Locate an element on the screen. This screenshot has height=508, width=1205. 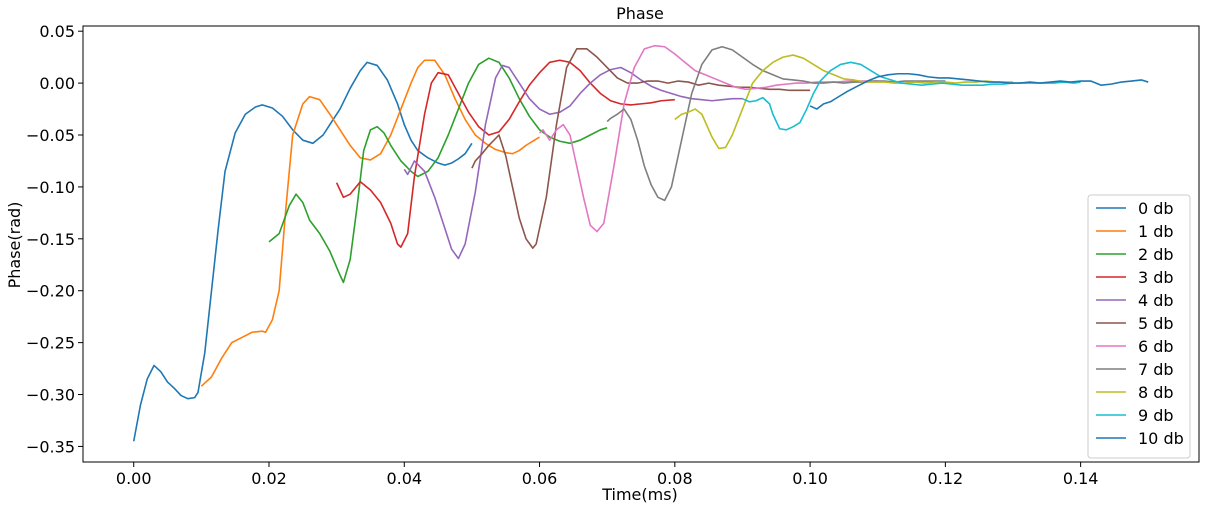
x-tick-label-2: 0.04 is located at coordinates (404, 478).